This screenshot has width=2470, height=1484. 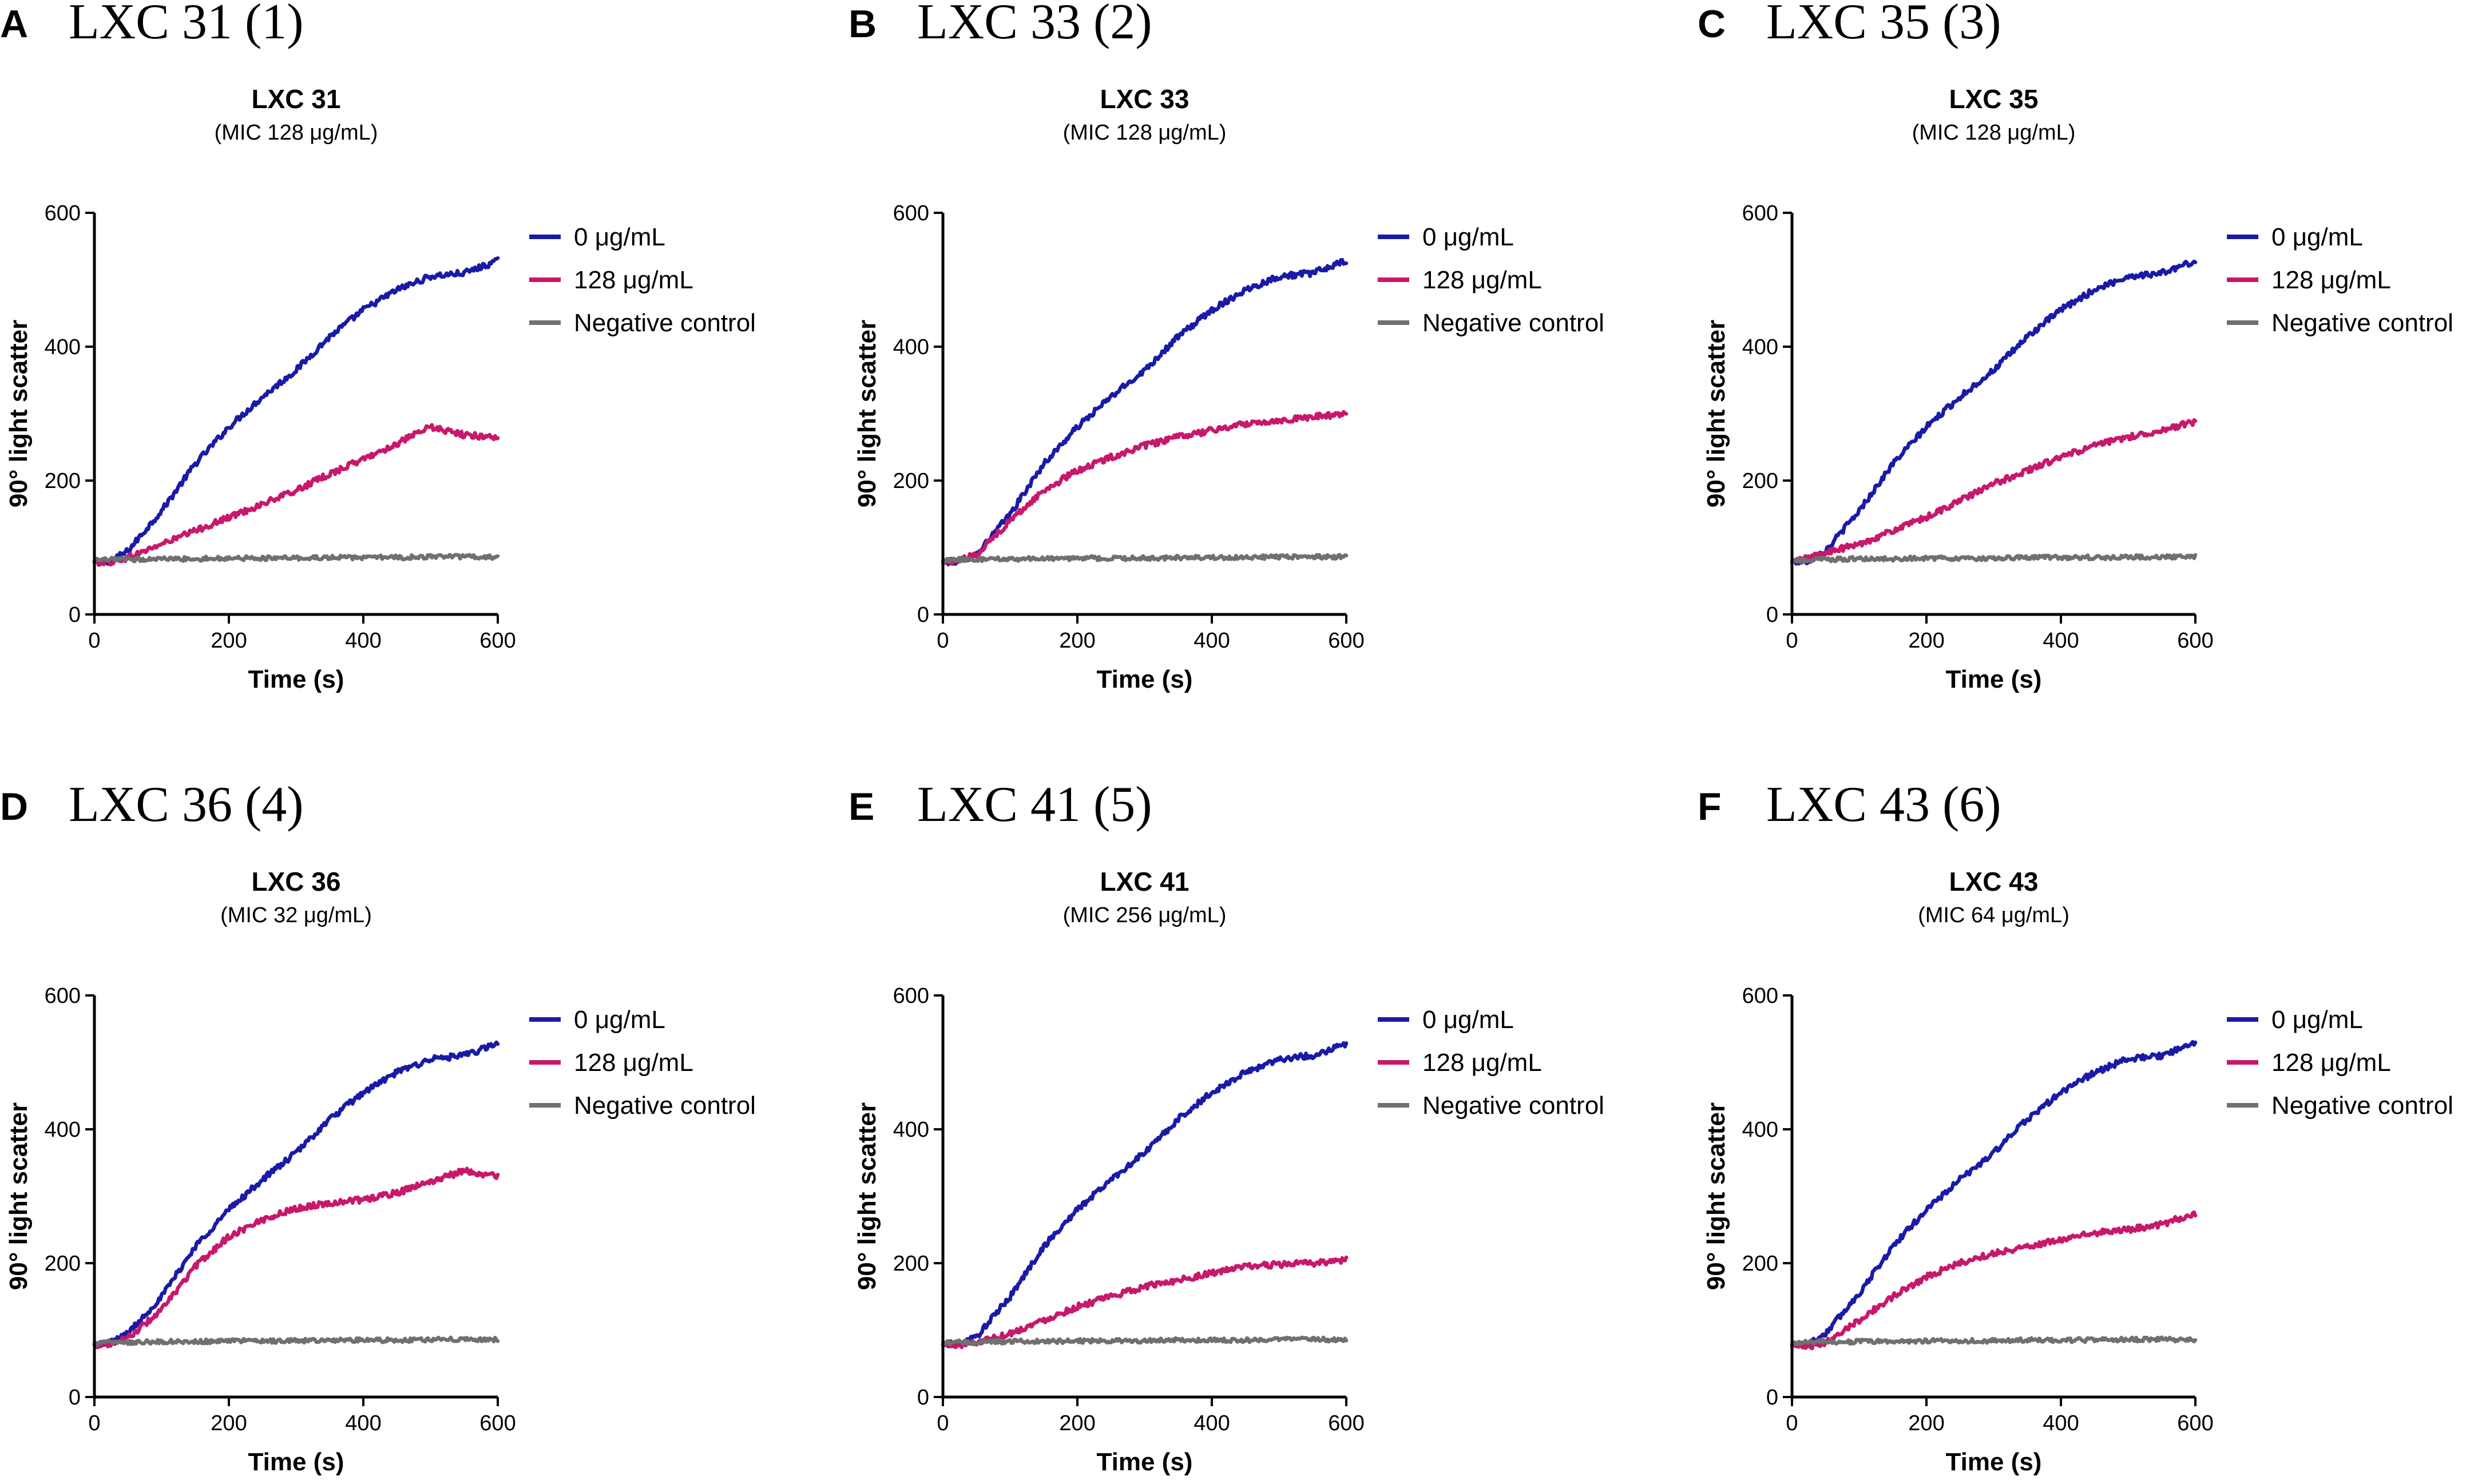 What do you see at coordinates (1145, 915) in the screenshot?
I see `chart-subtitle: (MIC 256 μg/mL)` at bounding box center [1145, 915].